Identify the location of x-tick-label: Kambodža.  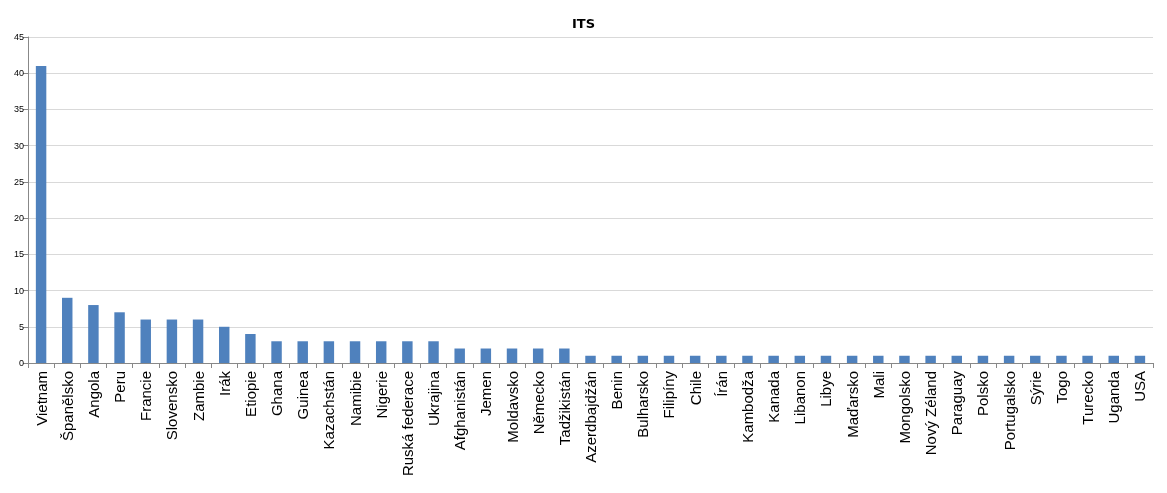
(747, 406).